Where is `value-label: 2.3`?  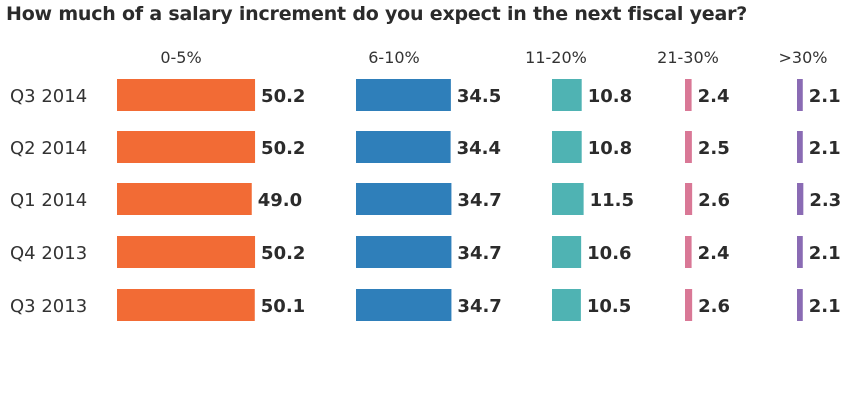 value-label: 2.3 is located at coordinates (825, 200).